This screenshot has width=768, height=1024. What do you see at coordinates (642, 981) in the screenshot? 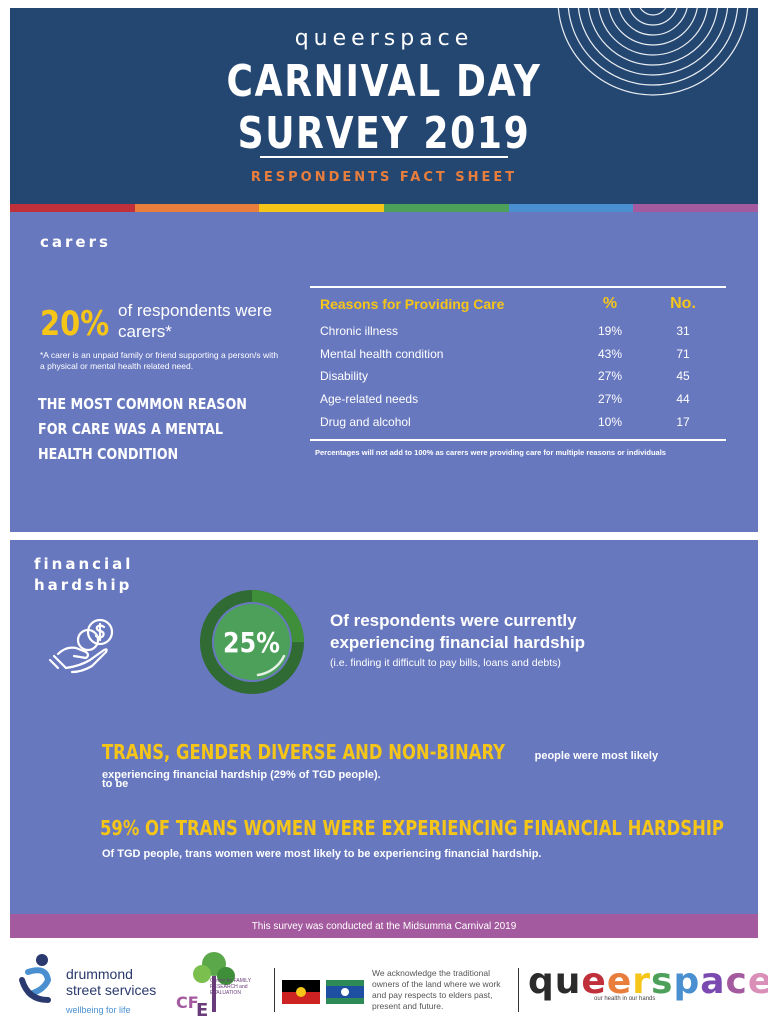
I see `queerspace-logo-letter: r` at bounding box center [642, 981].